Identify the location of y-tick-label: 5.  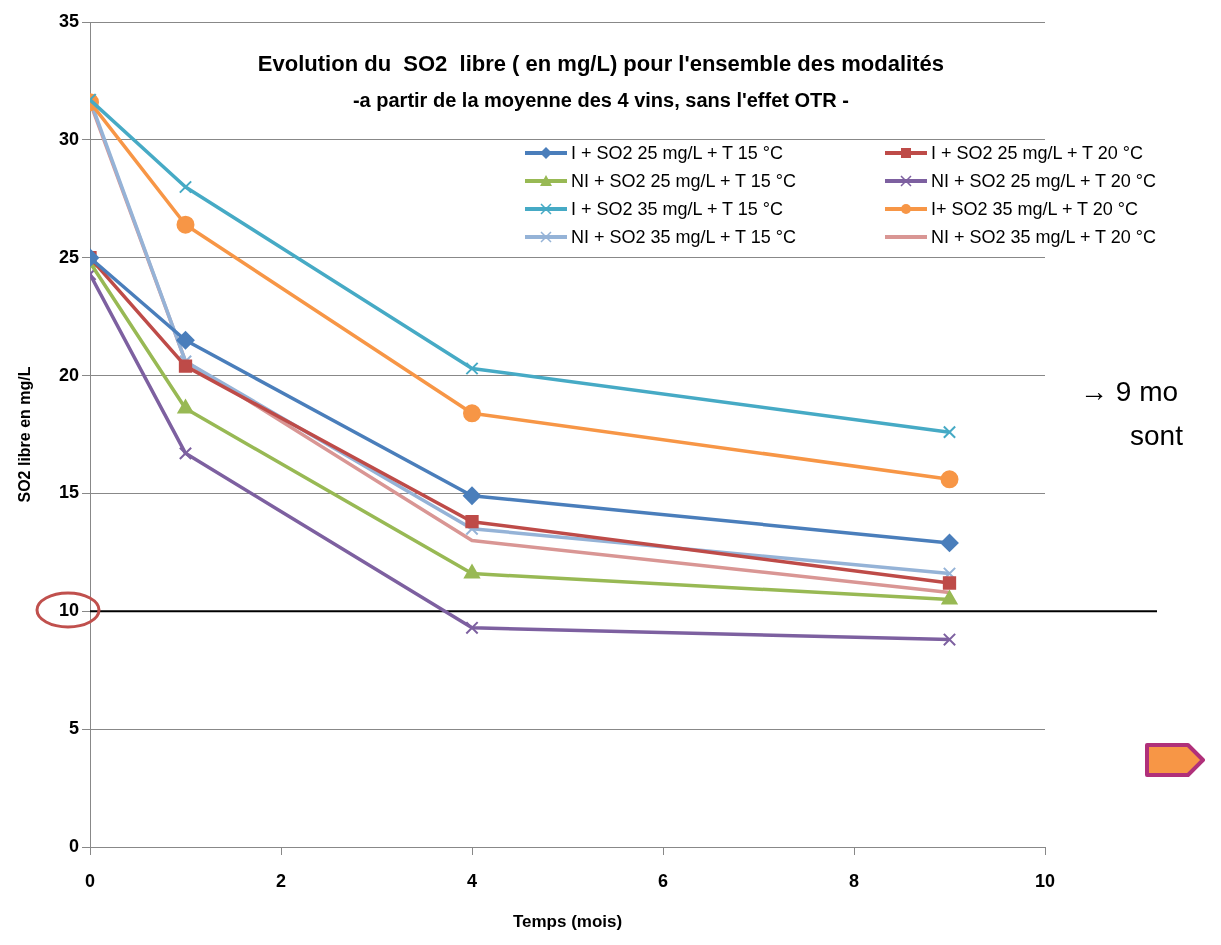
(73, 728).